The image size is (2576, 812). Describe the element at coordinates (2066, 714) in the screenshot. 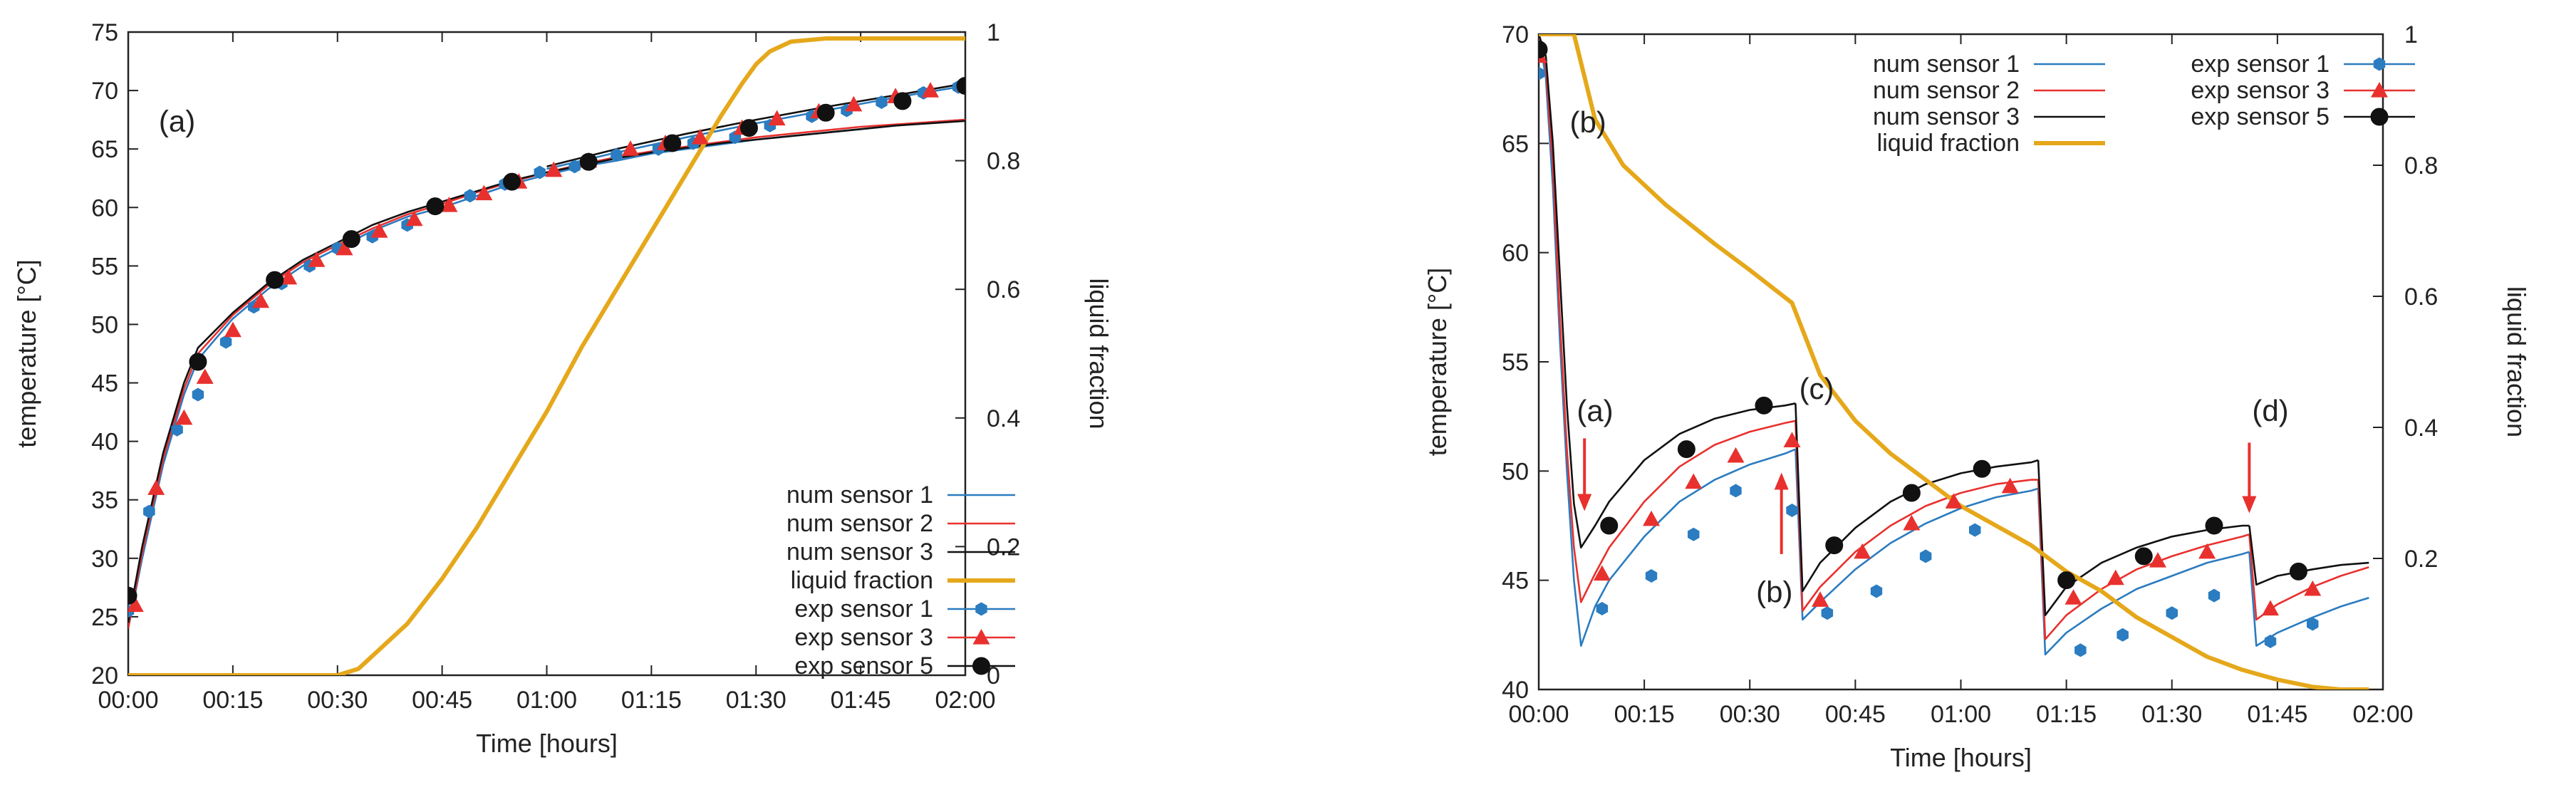

I see `x-tick-label: 01:15` at that location.